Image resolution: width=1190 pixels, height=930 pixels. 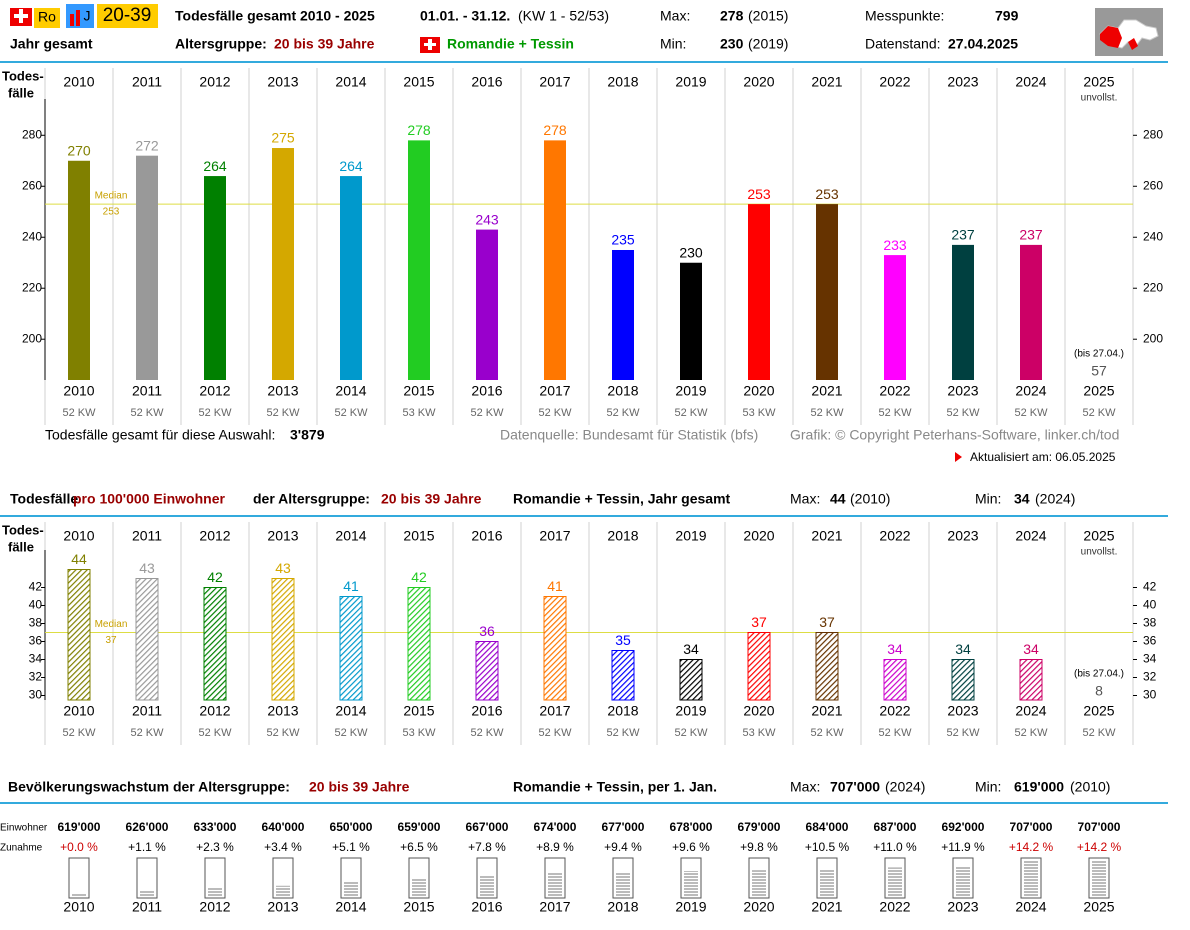 What do you see at coordinates (419, 827) in the screenshot?
I see `residents: 659'000` at bounding box center [419, 827].